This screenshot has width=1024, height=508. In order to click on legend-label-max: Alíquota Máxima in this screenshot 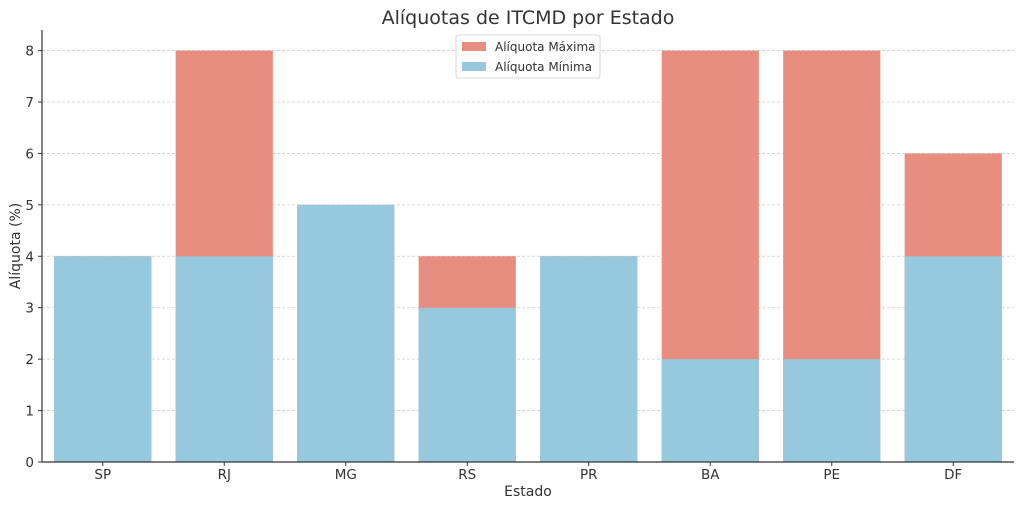, I will do `click(545, 47)`.